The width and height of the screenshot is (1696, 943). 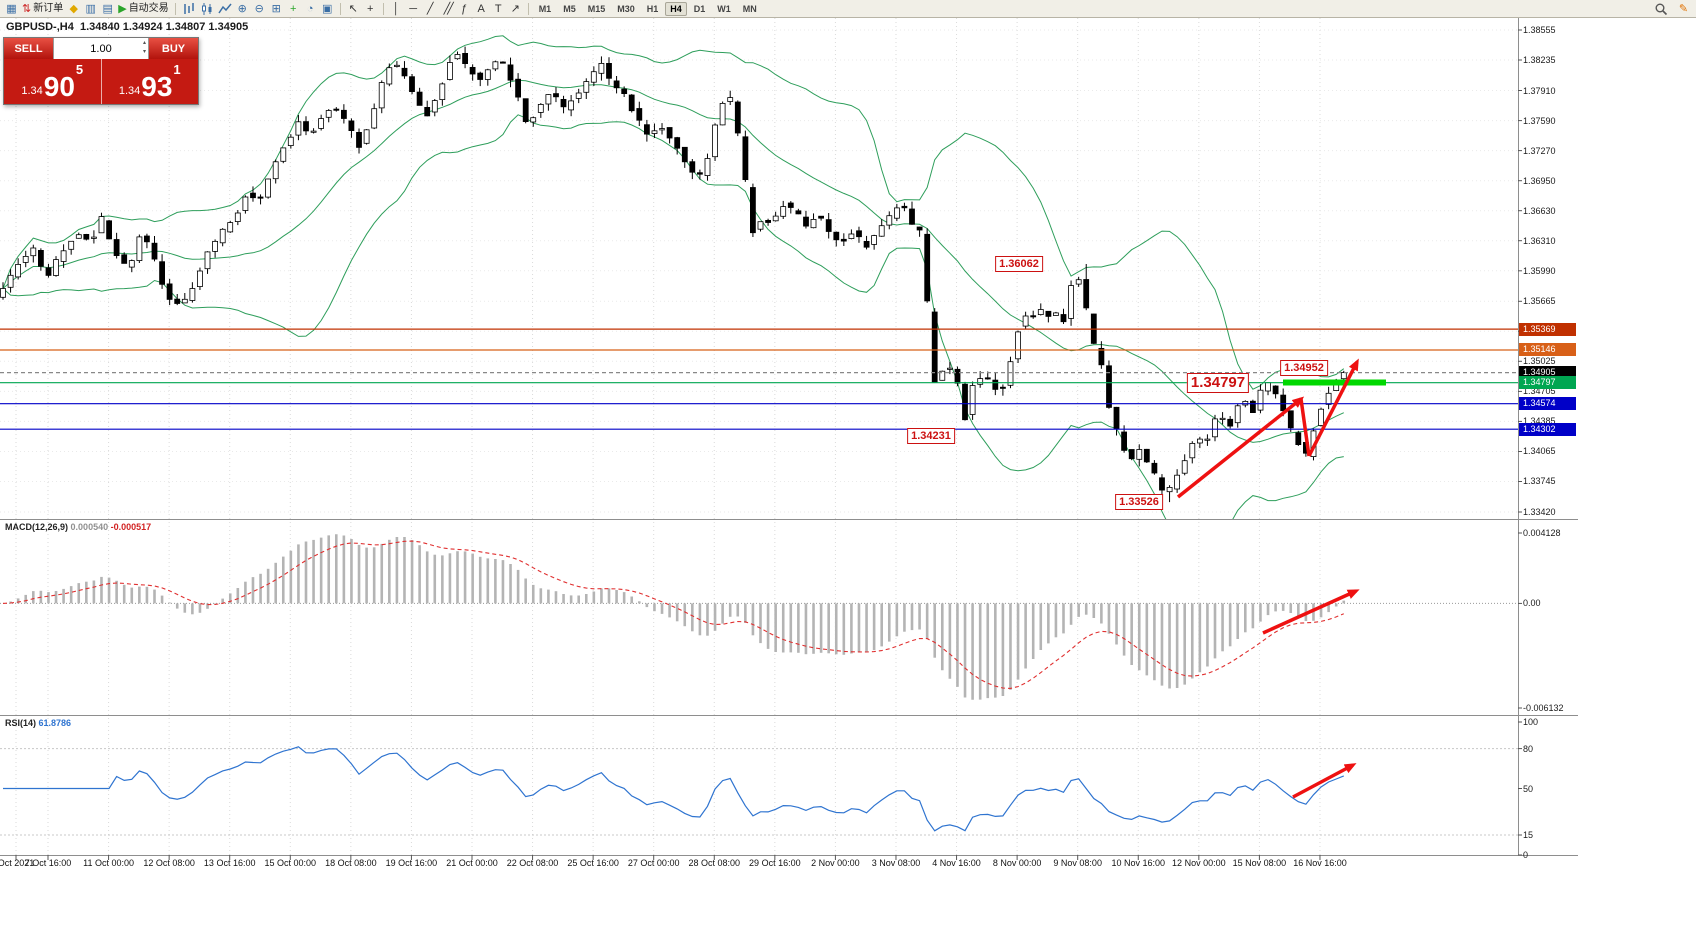 I want to click on line-mode-button, so click(x=225, y=9).